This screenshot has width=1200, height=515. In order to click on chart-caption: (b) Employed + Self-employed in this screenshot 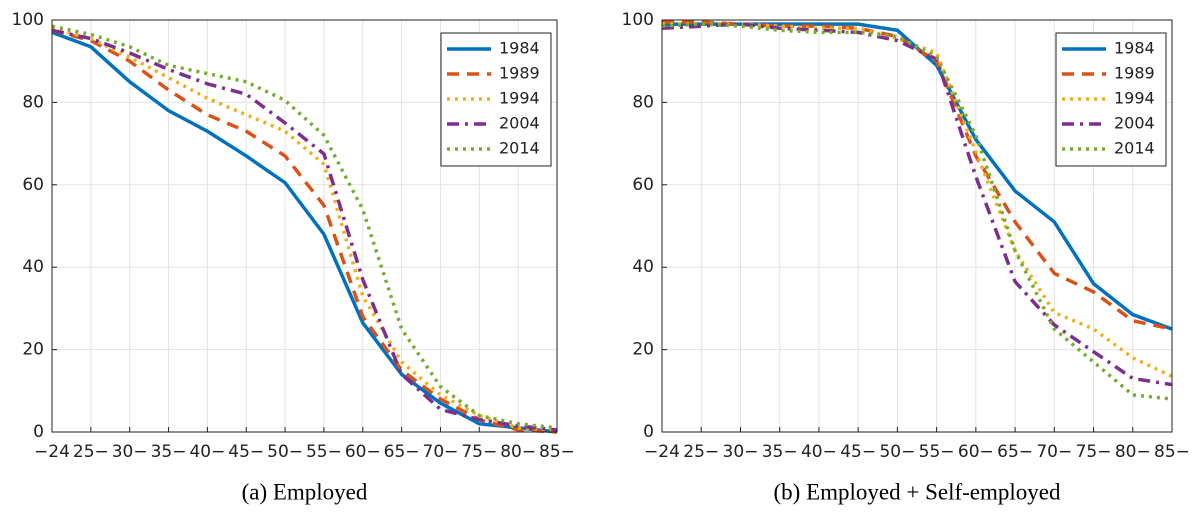, I will do `click(917, 491)`.